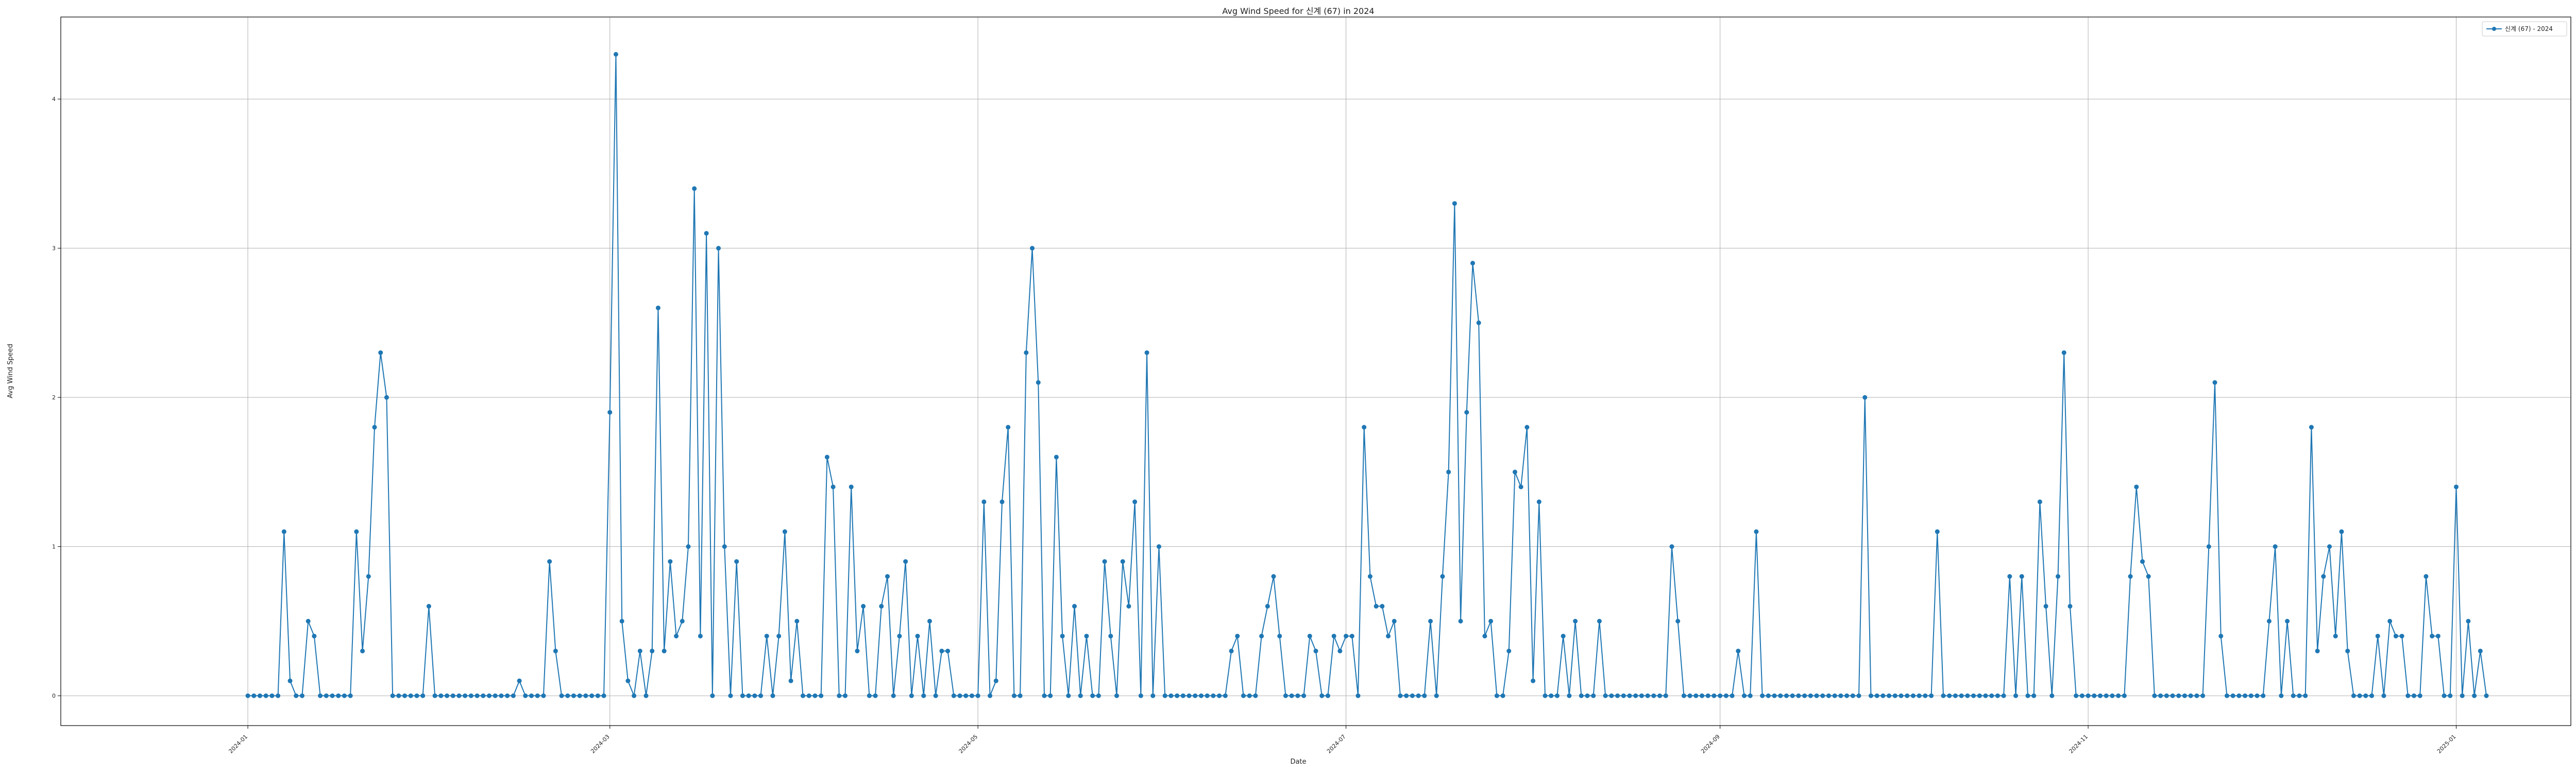  What do you see at coordinates (238, 744) in the screenshot?
I see `x-tick-label: 2024-01` at bounding box center [238, 744].